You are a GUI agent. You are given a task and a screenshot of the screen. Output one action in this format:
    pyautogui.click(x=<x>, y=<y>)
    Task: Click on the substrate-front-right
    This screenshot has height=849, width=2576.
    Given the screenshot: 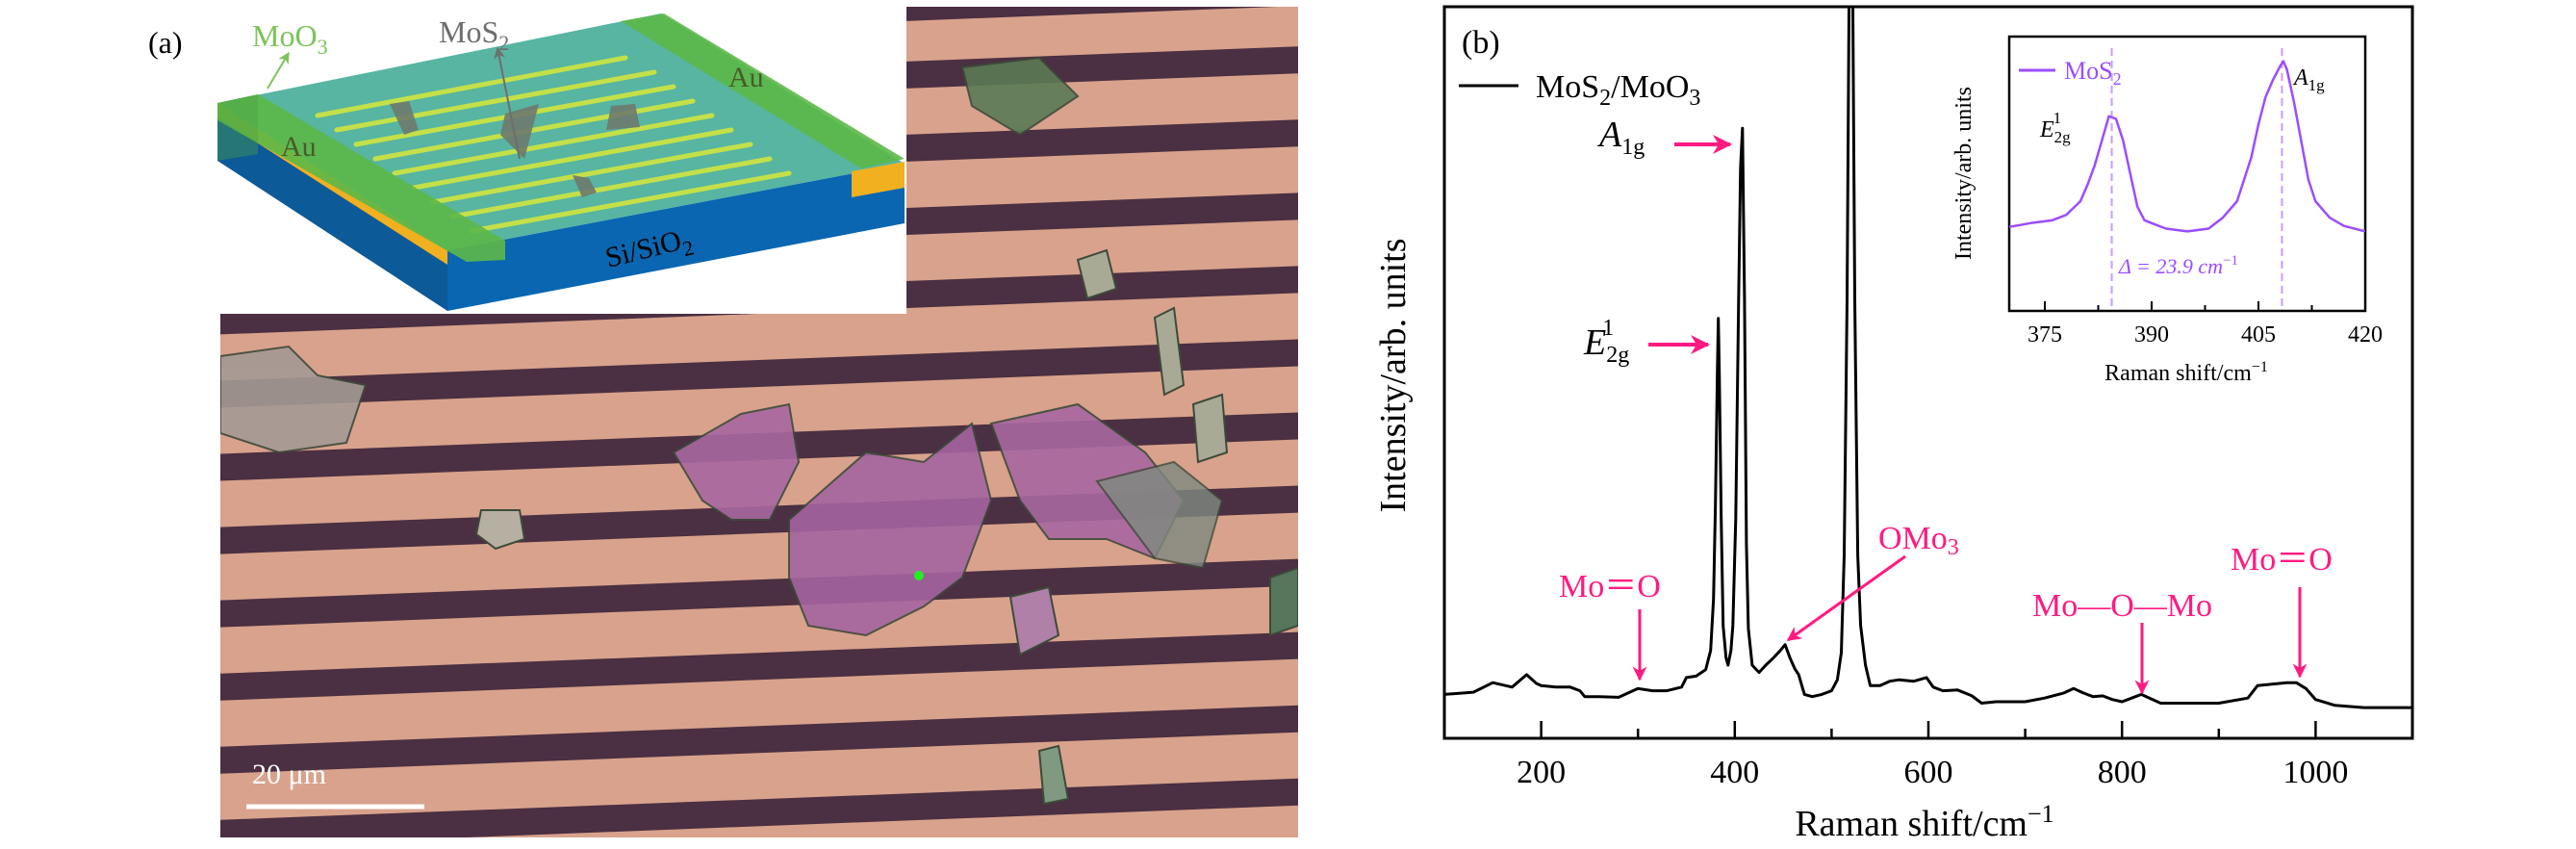 What is the action you would take?
    pyautogui.click(x=676, y=238)
    